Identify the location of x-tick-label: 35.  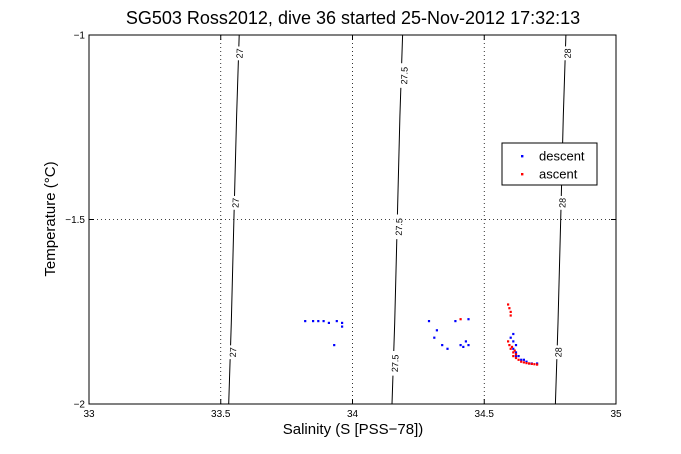
(616, 414).